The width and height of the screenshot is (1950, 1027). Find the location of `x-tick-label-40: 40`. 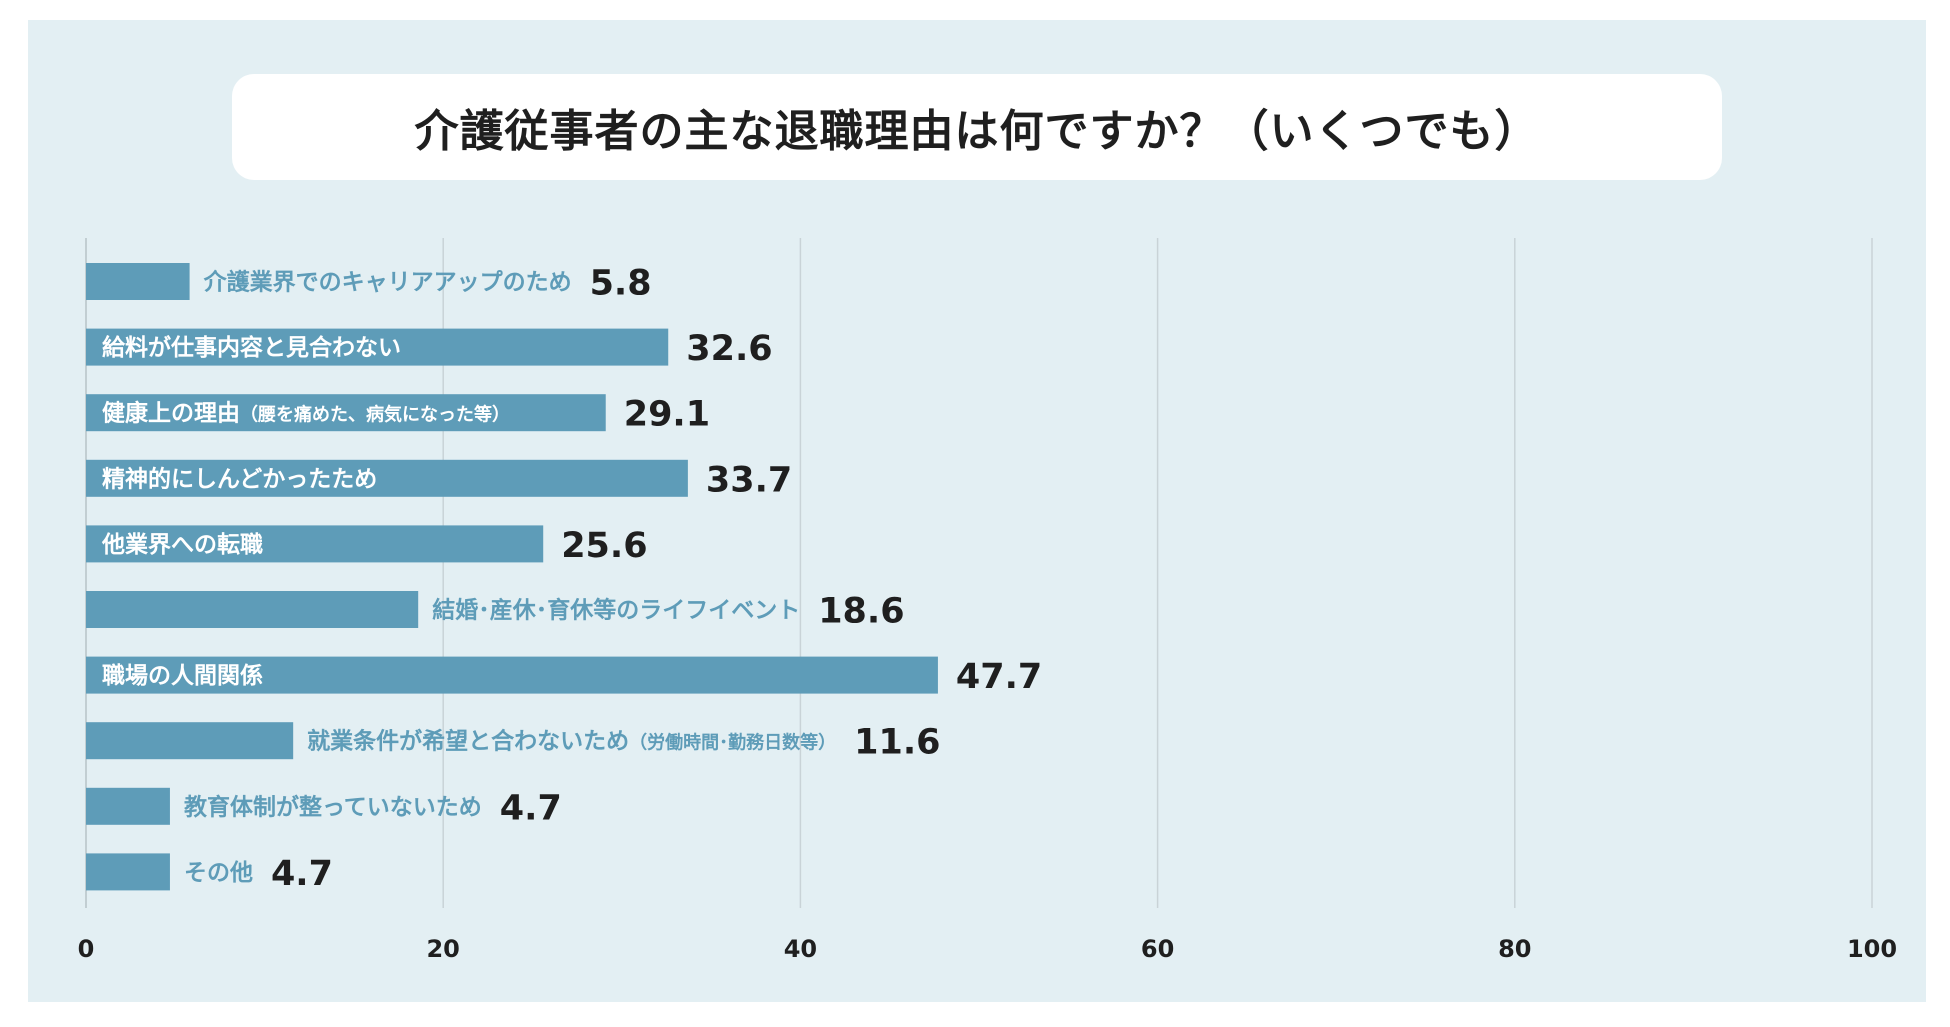

x-tick-label-40: 40 is located at coordinates (800, 949).